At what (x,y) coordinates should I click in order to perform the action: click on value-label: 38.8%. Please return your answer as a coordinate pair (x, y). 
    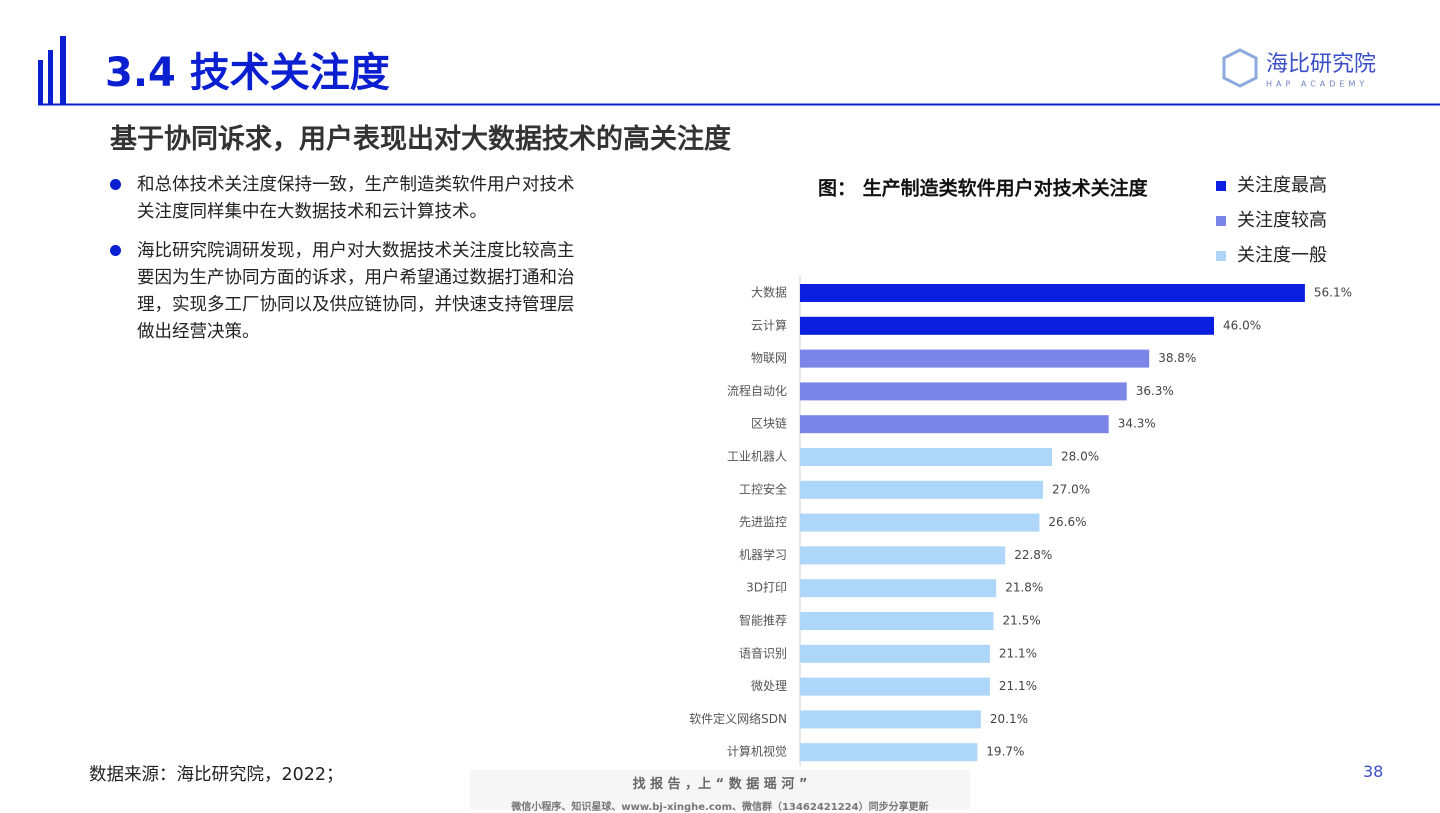
    Looking at the image, I should click on (1177, 358).